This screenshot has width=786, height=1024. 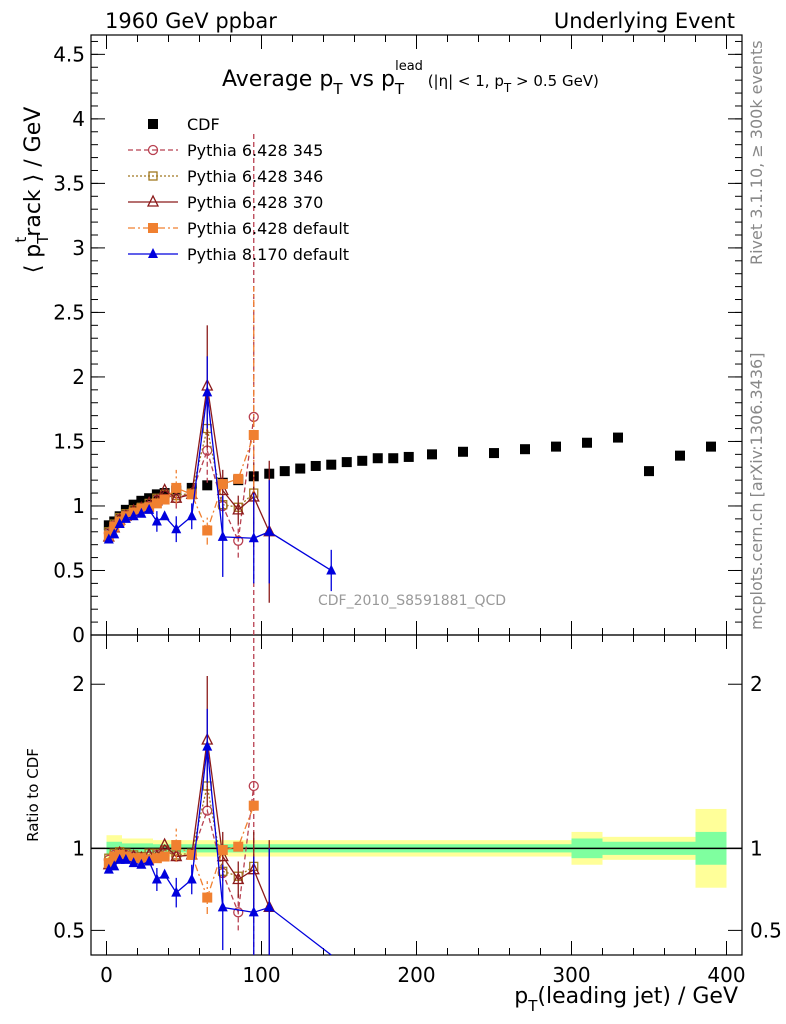 What do you see at coordinates (78, 635) in the screenshot?
I see `main-y-tick-label: 0` at bounding box center [78, 635].